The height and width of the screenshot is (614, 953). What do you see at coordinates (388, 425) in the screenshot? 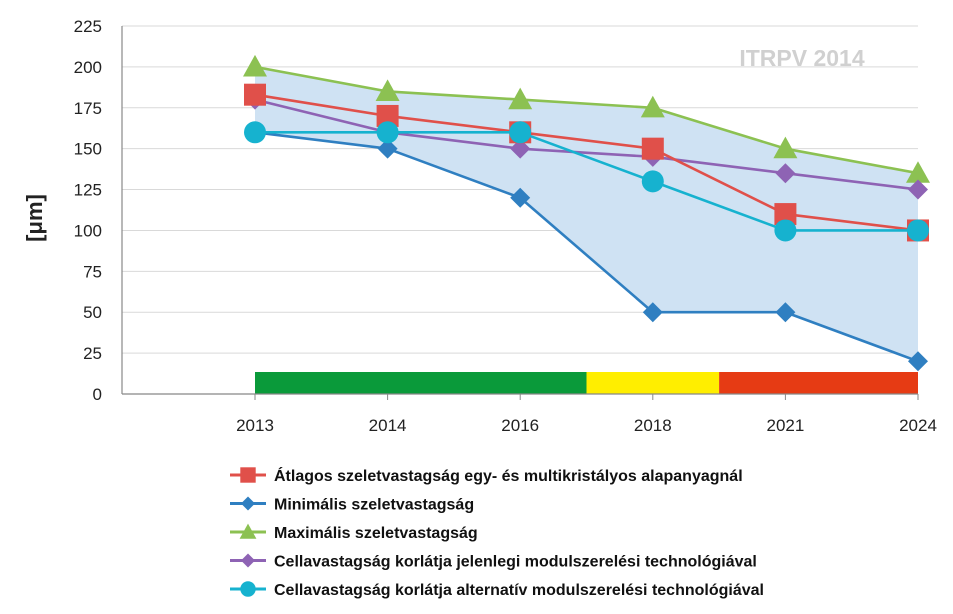
I see `x-tick-label: 2014` at bounding box center [388, 425].